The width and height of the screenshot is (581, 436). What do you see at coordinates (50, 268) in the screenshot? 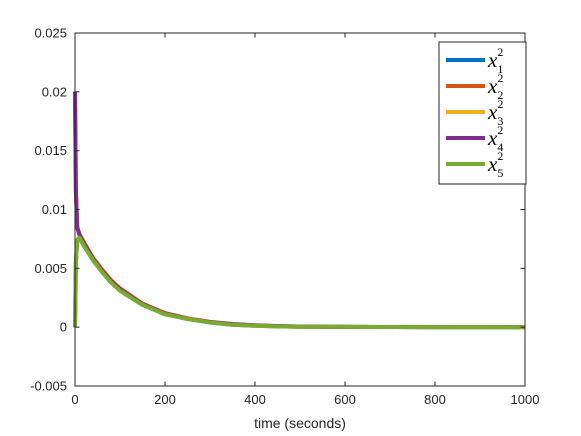
I see `y-tick-label: 0.005` at bounding box center [50, 268].